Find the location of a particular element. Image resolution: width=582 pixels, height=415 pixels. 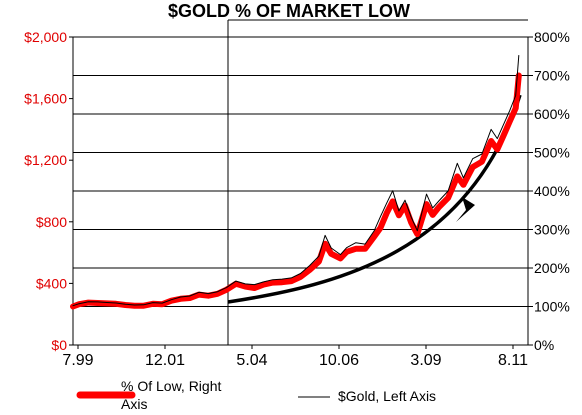

left-tick-label: $800 is located at coordinates (51, 222).